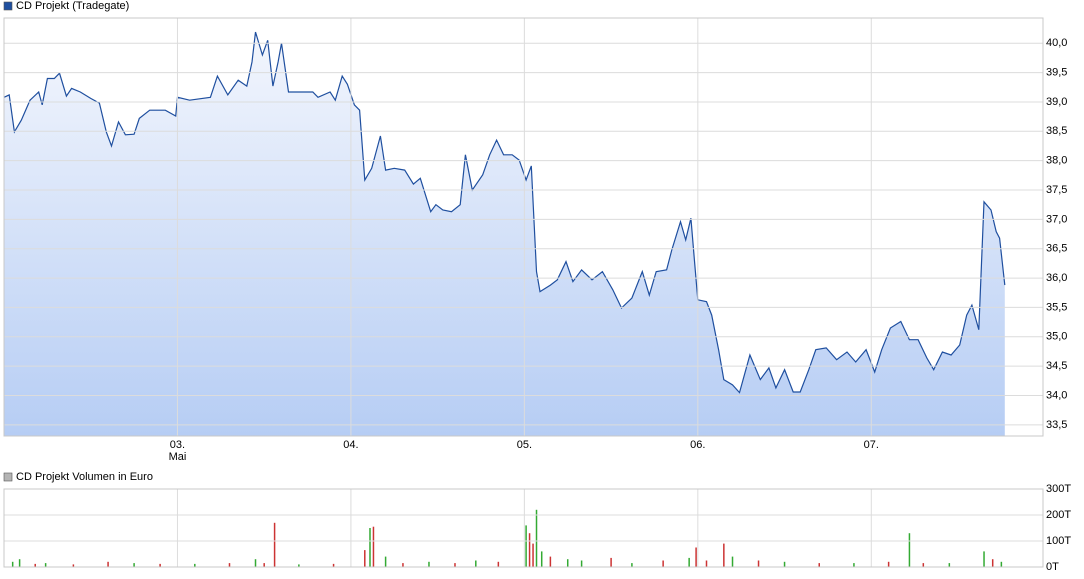 This screenshot has height=579, width=1084. I want to click on y-tick-label: 100T, so click(1058, 541).